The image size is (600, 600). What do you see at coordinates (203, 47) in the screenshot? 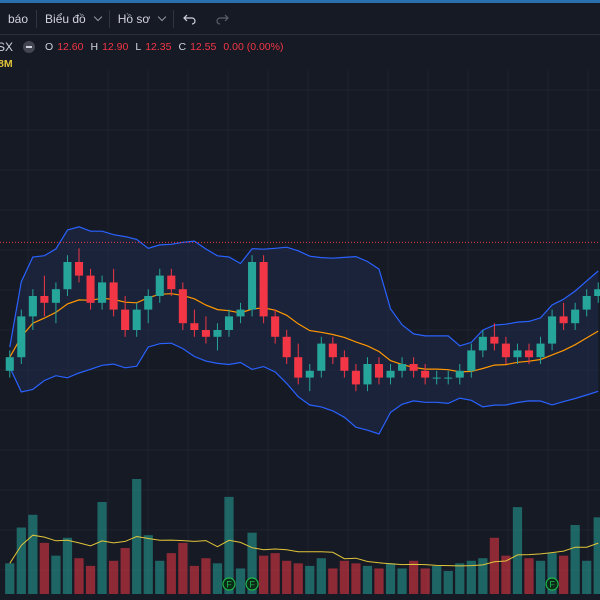
I see `close-value: 12.55` at bounding box center [203, 47].